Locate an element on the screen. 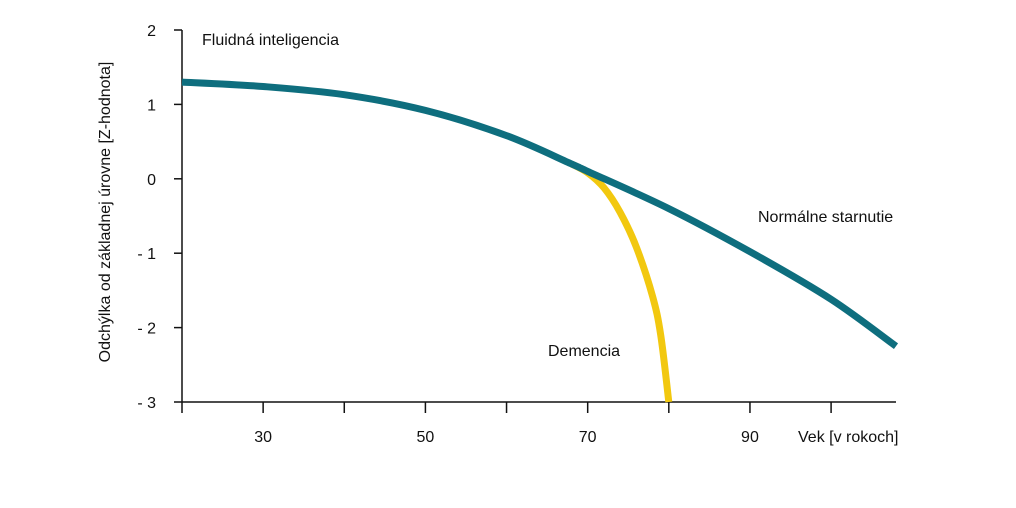 Image resolution: width=1016 pixels, height=508 pixels. y-tick-label: 2 is located at coordinates (151, 31).